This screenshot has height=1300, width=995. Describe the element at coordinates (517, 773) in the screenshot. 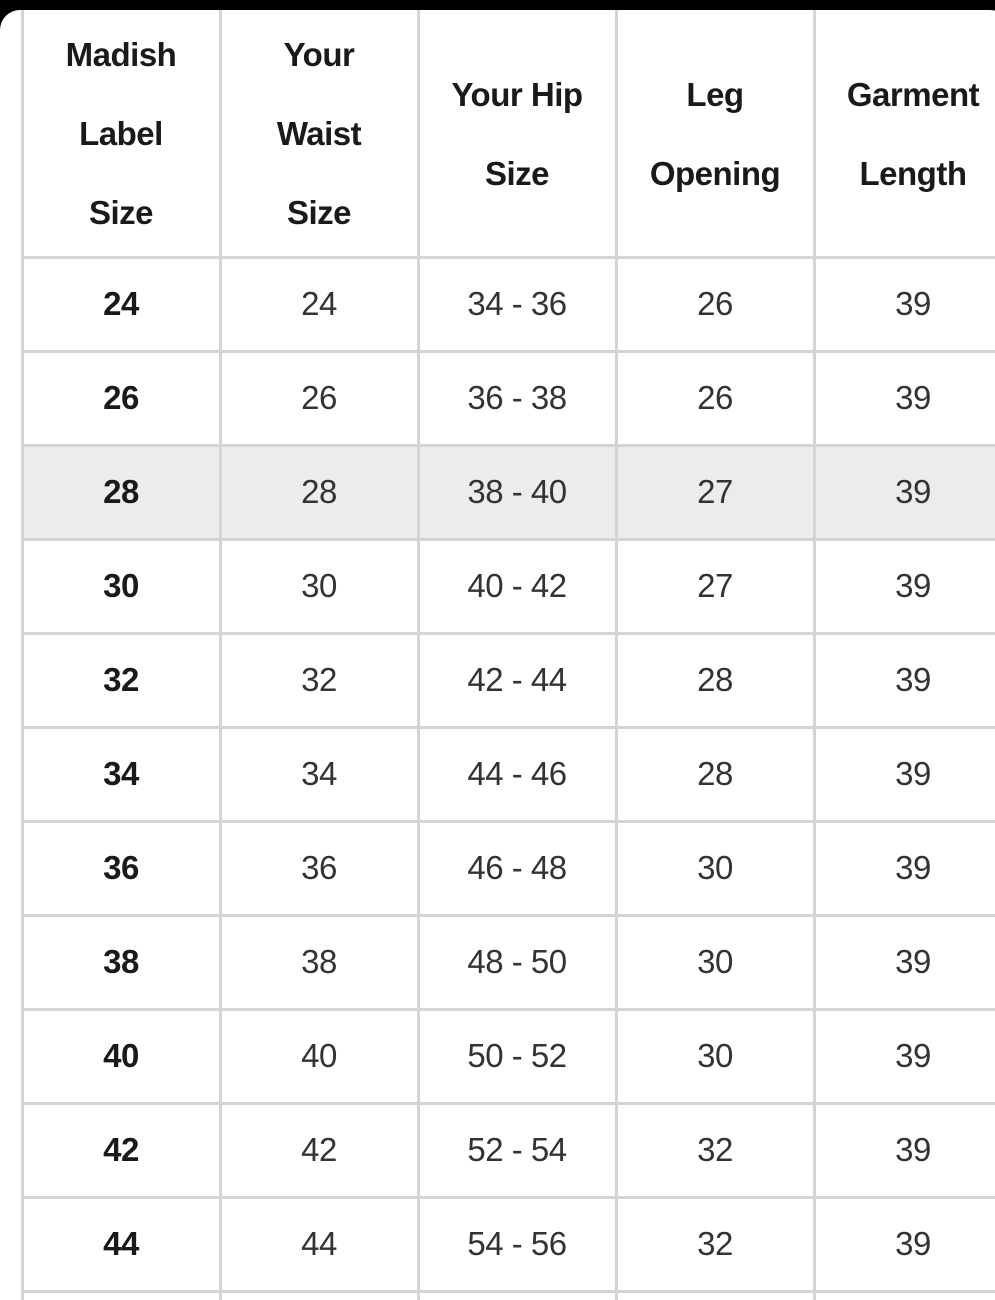

I see `table-cell: 44 - 46` at that location.